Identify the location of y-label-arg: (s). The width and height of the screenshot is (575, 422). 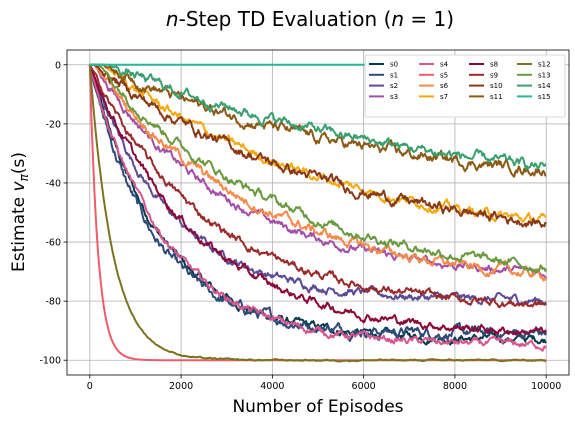
(19, 163).